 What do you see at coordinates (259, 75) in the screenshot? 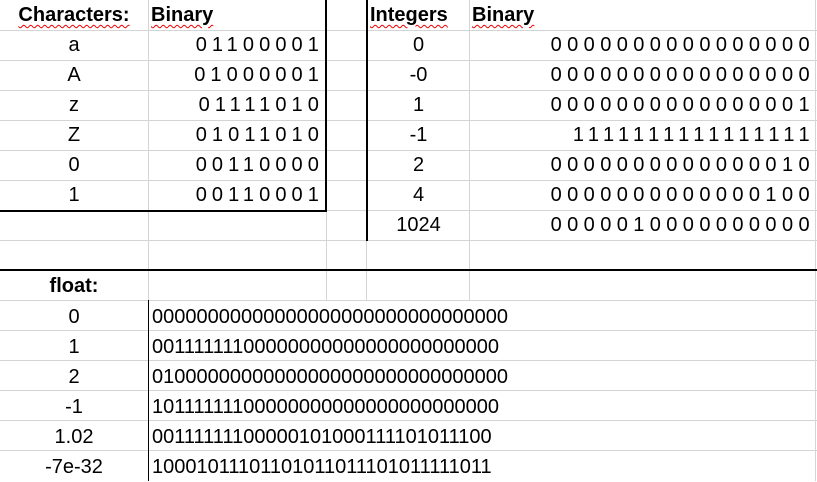
I see `char-binary-cell: 01000001` at bounding box center [259, 75].